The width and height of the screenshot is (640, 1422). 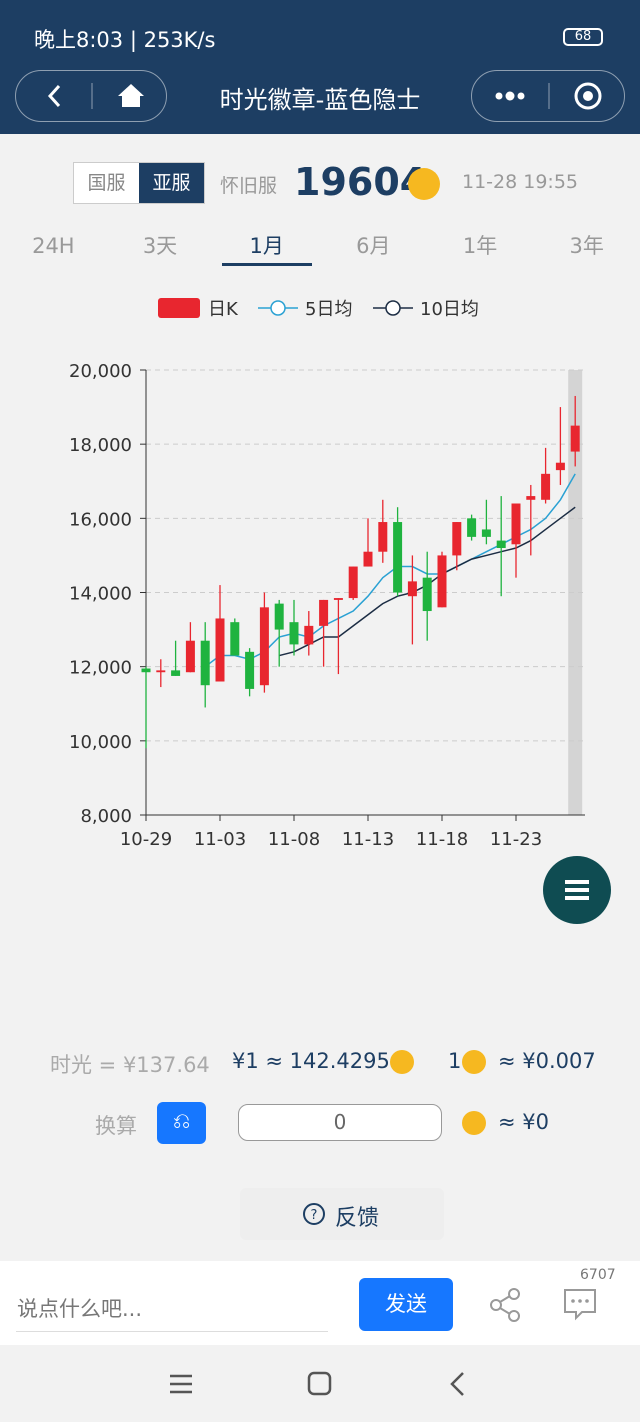 What do you see at coordinates (320, 67) in the screenshot?
I see `header: 晚上8:03 | 253K/s 68 时光徽章-蓝色隐士` at bounding box center [320, 67].